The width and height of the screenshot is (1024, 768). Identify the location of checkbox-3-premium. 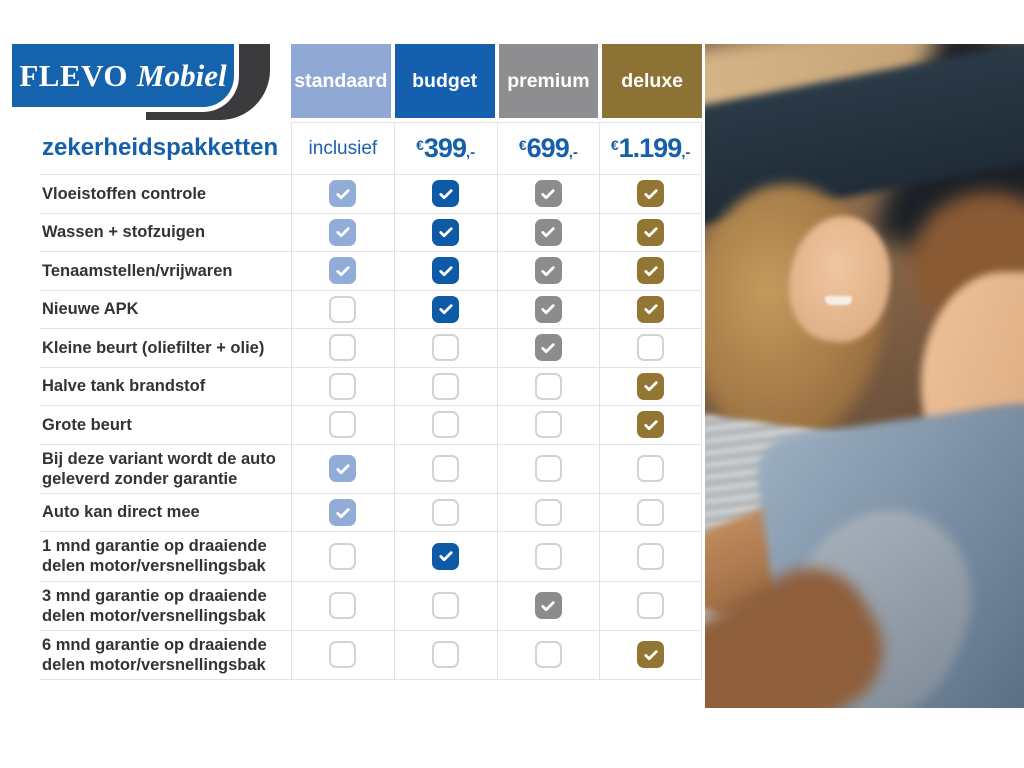
(548, 309).